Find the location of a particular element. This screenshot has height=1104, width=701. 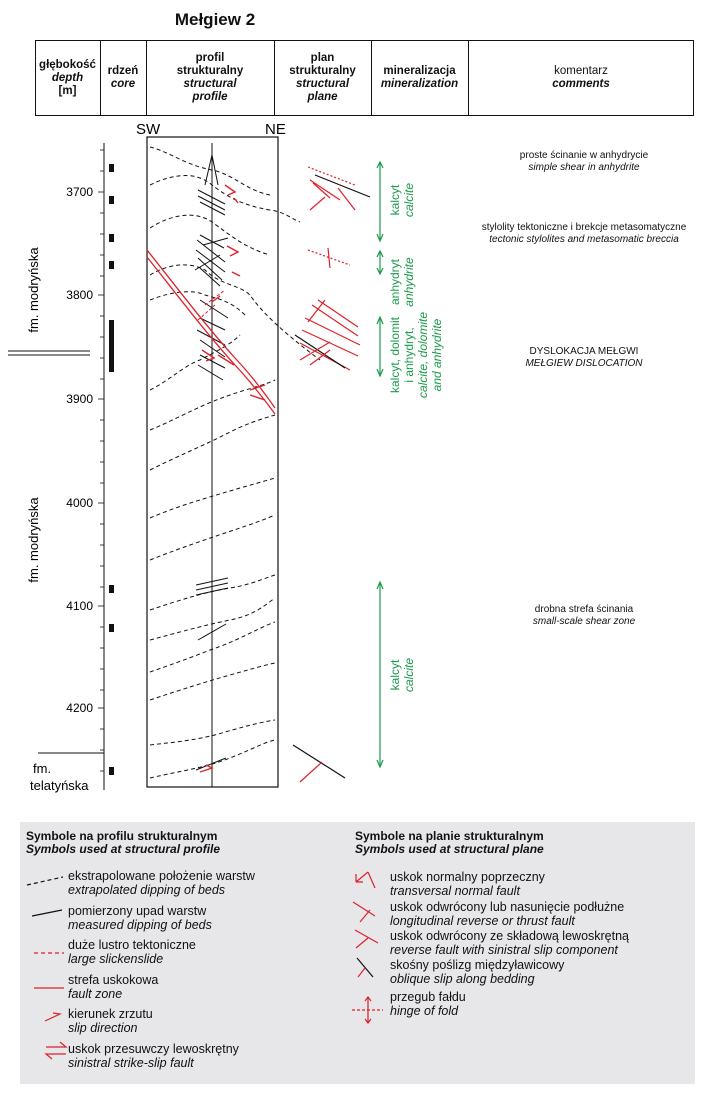

legend-plane-item-5: przegub fałdu hinge of fold is located at coordinates (428, 1004).